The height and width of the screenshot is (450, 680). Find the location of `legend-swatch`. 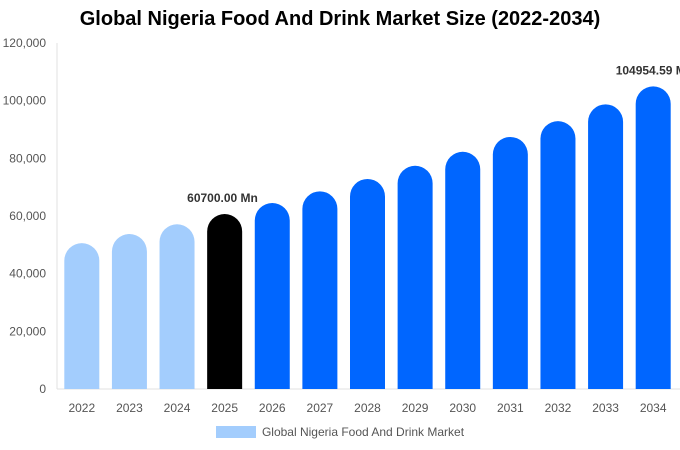

legend-swatch is located at coordinates (235, 432).